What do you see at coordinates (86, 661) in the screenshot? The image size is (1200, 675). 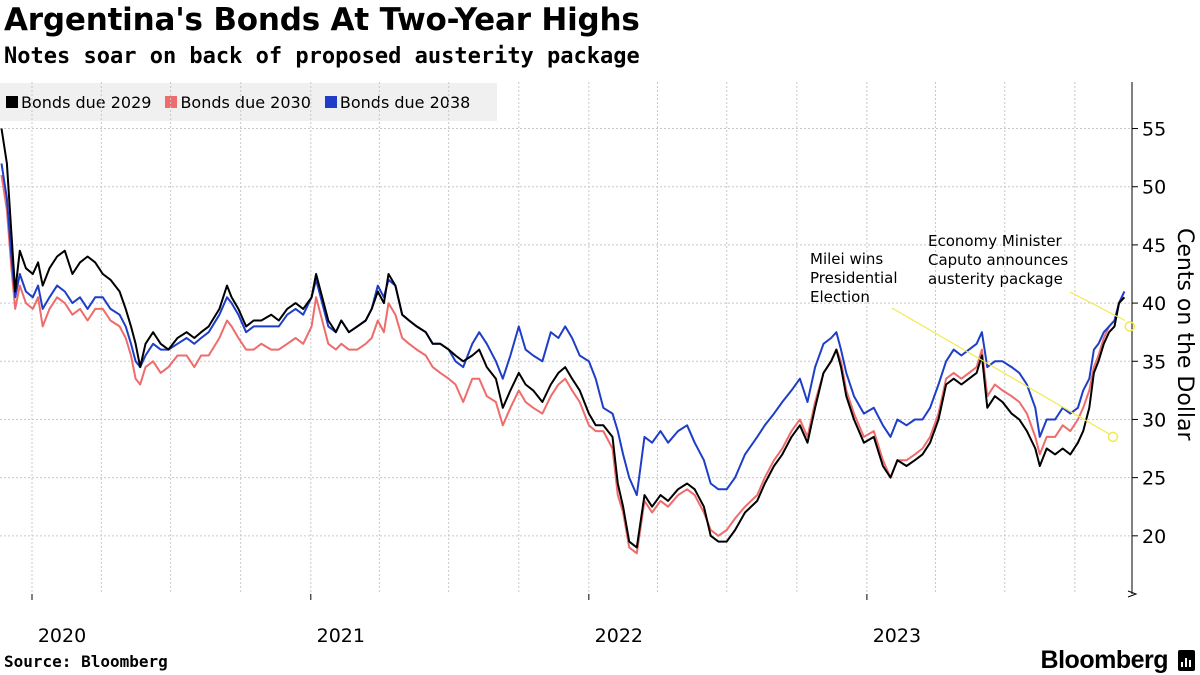 I see `source-note: Source: Bloomberg` at bounding box center [86, 661].